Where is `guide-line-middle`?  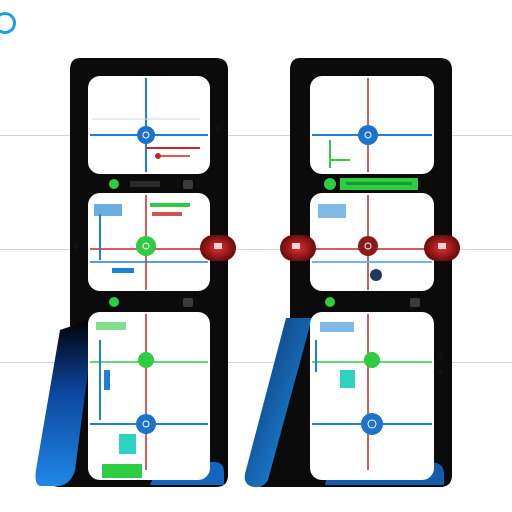 guide-line-middle is located at coordinates (256, 249).